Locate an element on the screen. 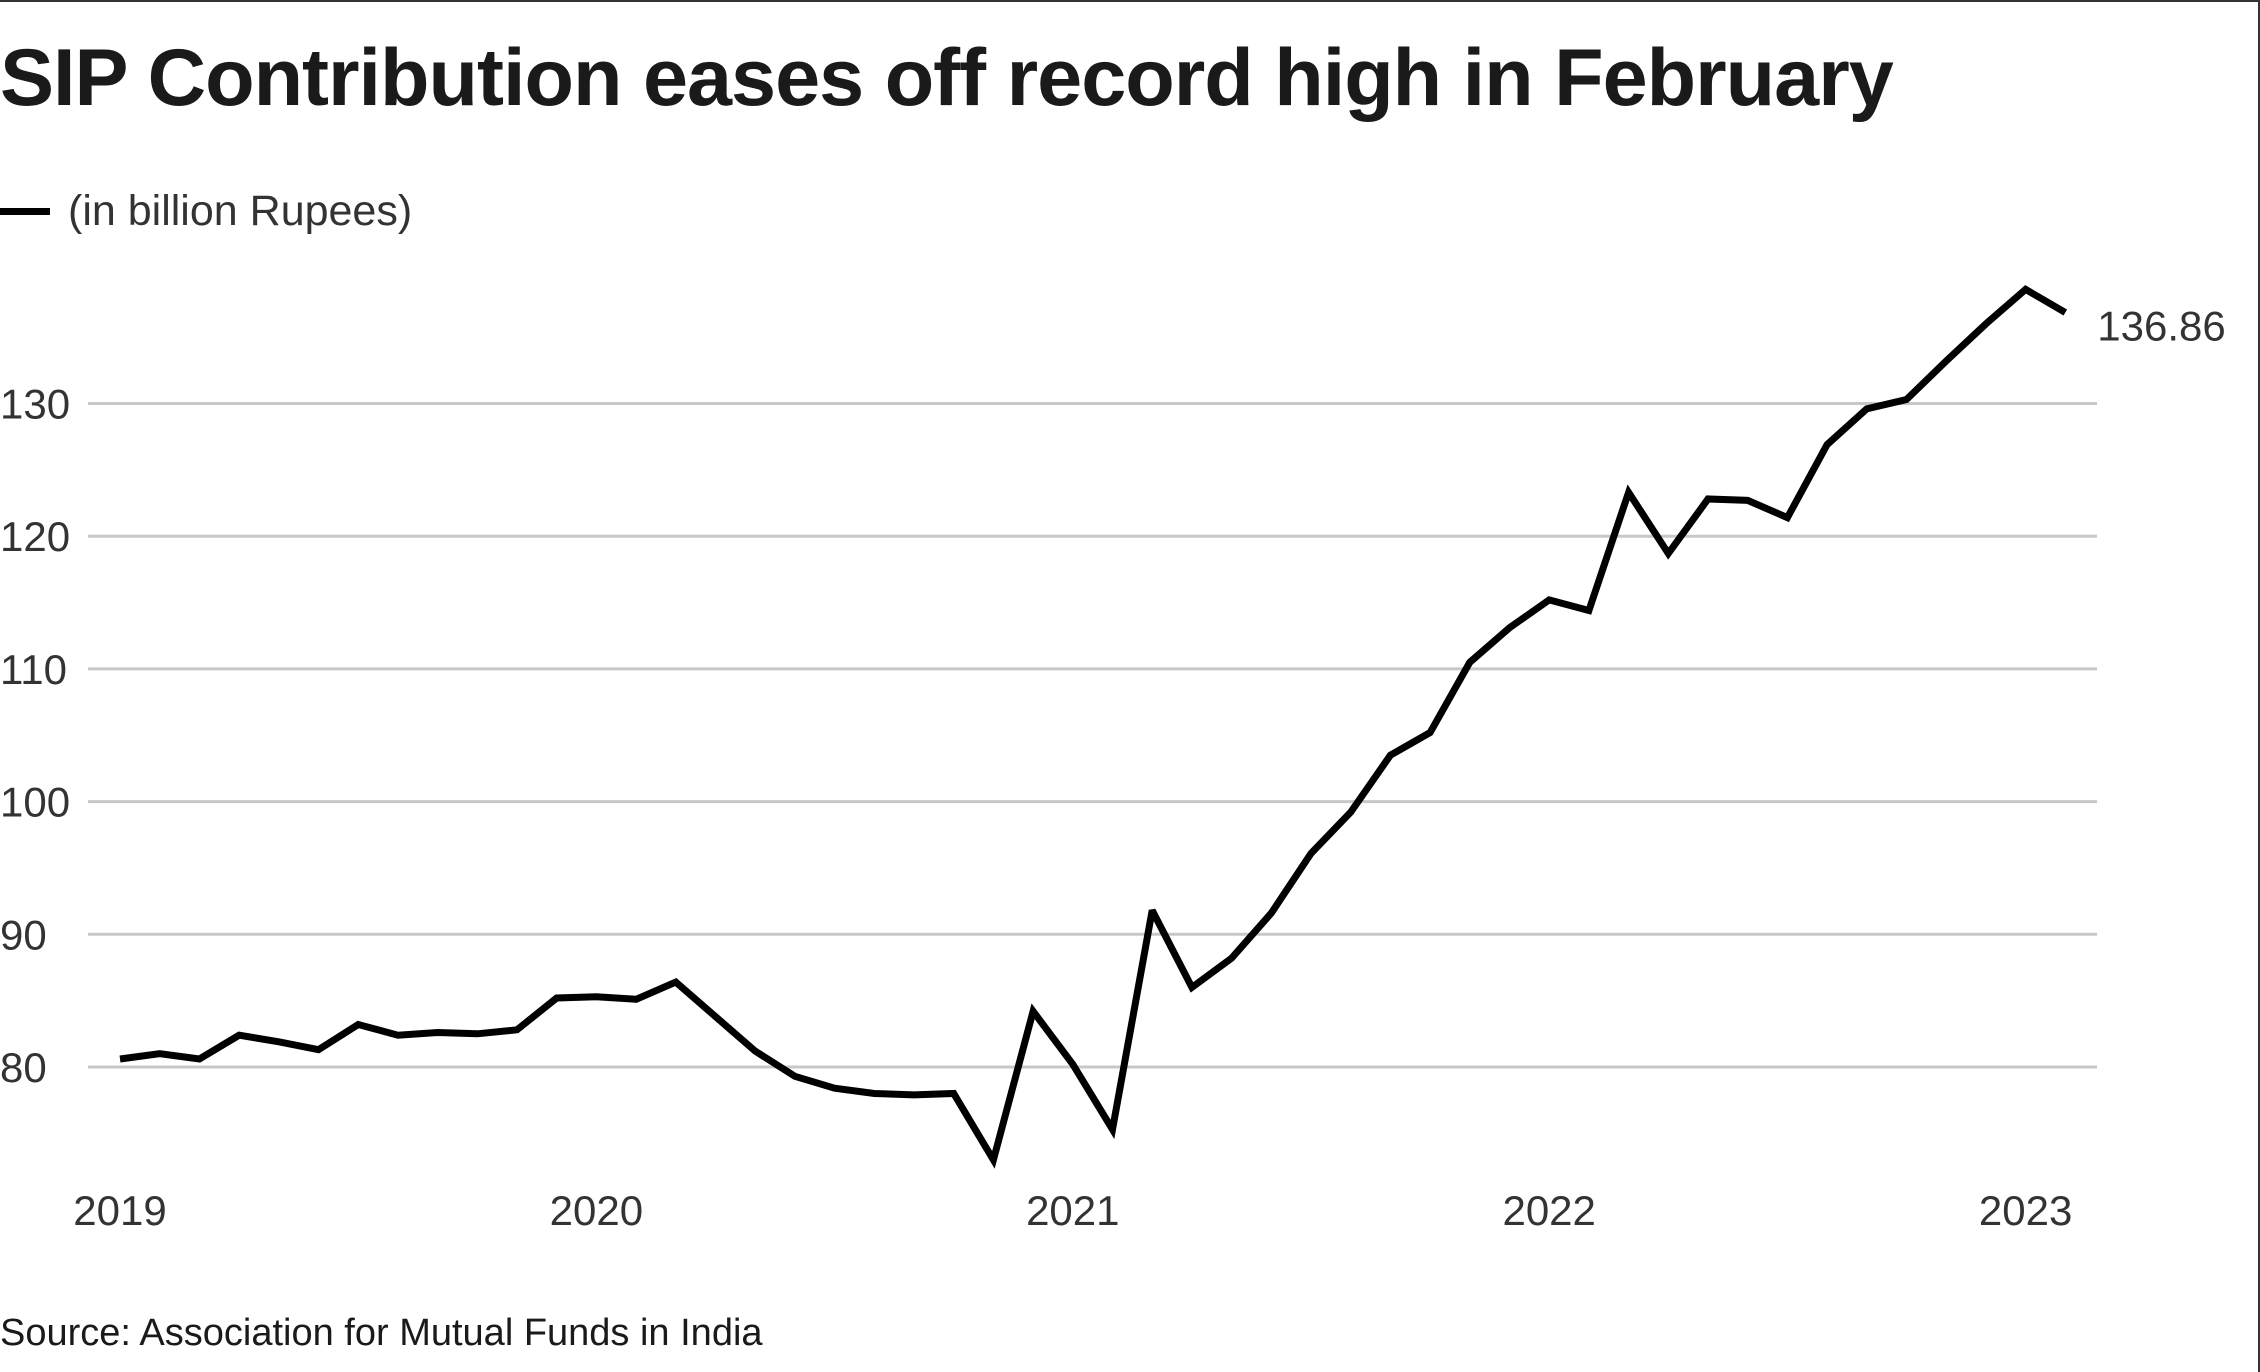  x-tick-label: 2019 is located at coordinates (119, 1210).